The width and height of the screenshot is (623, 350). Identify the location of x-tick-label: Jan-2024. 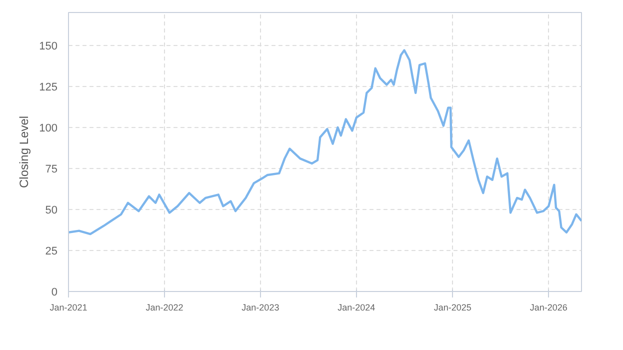
(357, 307).